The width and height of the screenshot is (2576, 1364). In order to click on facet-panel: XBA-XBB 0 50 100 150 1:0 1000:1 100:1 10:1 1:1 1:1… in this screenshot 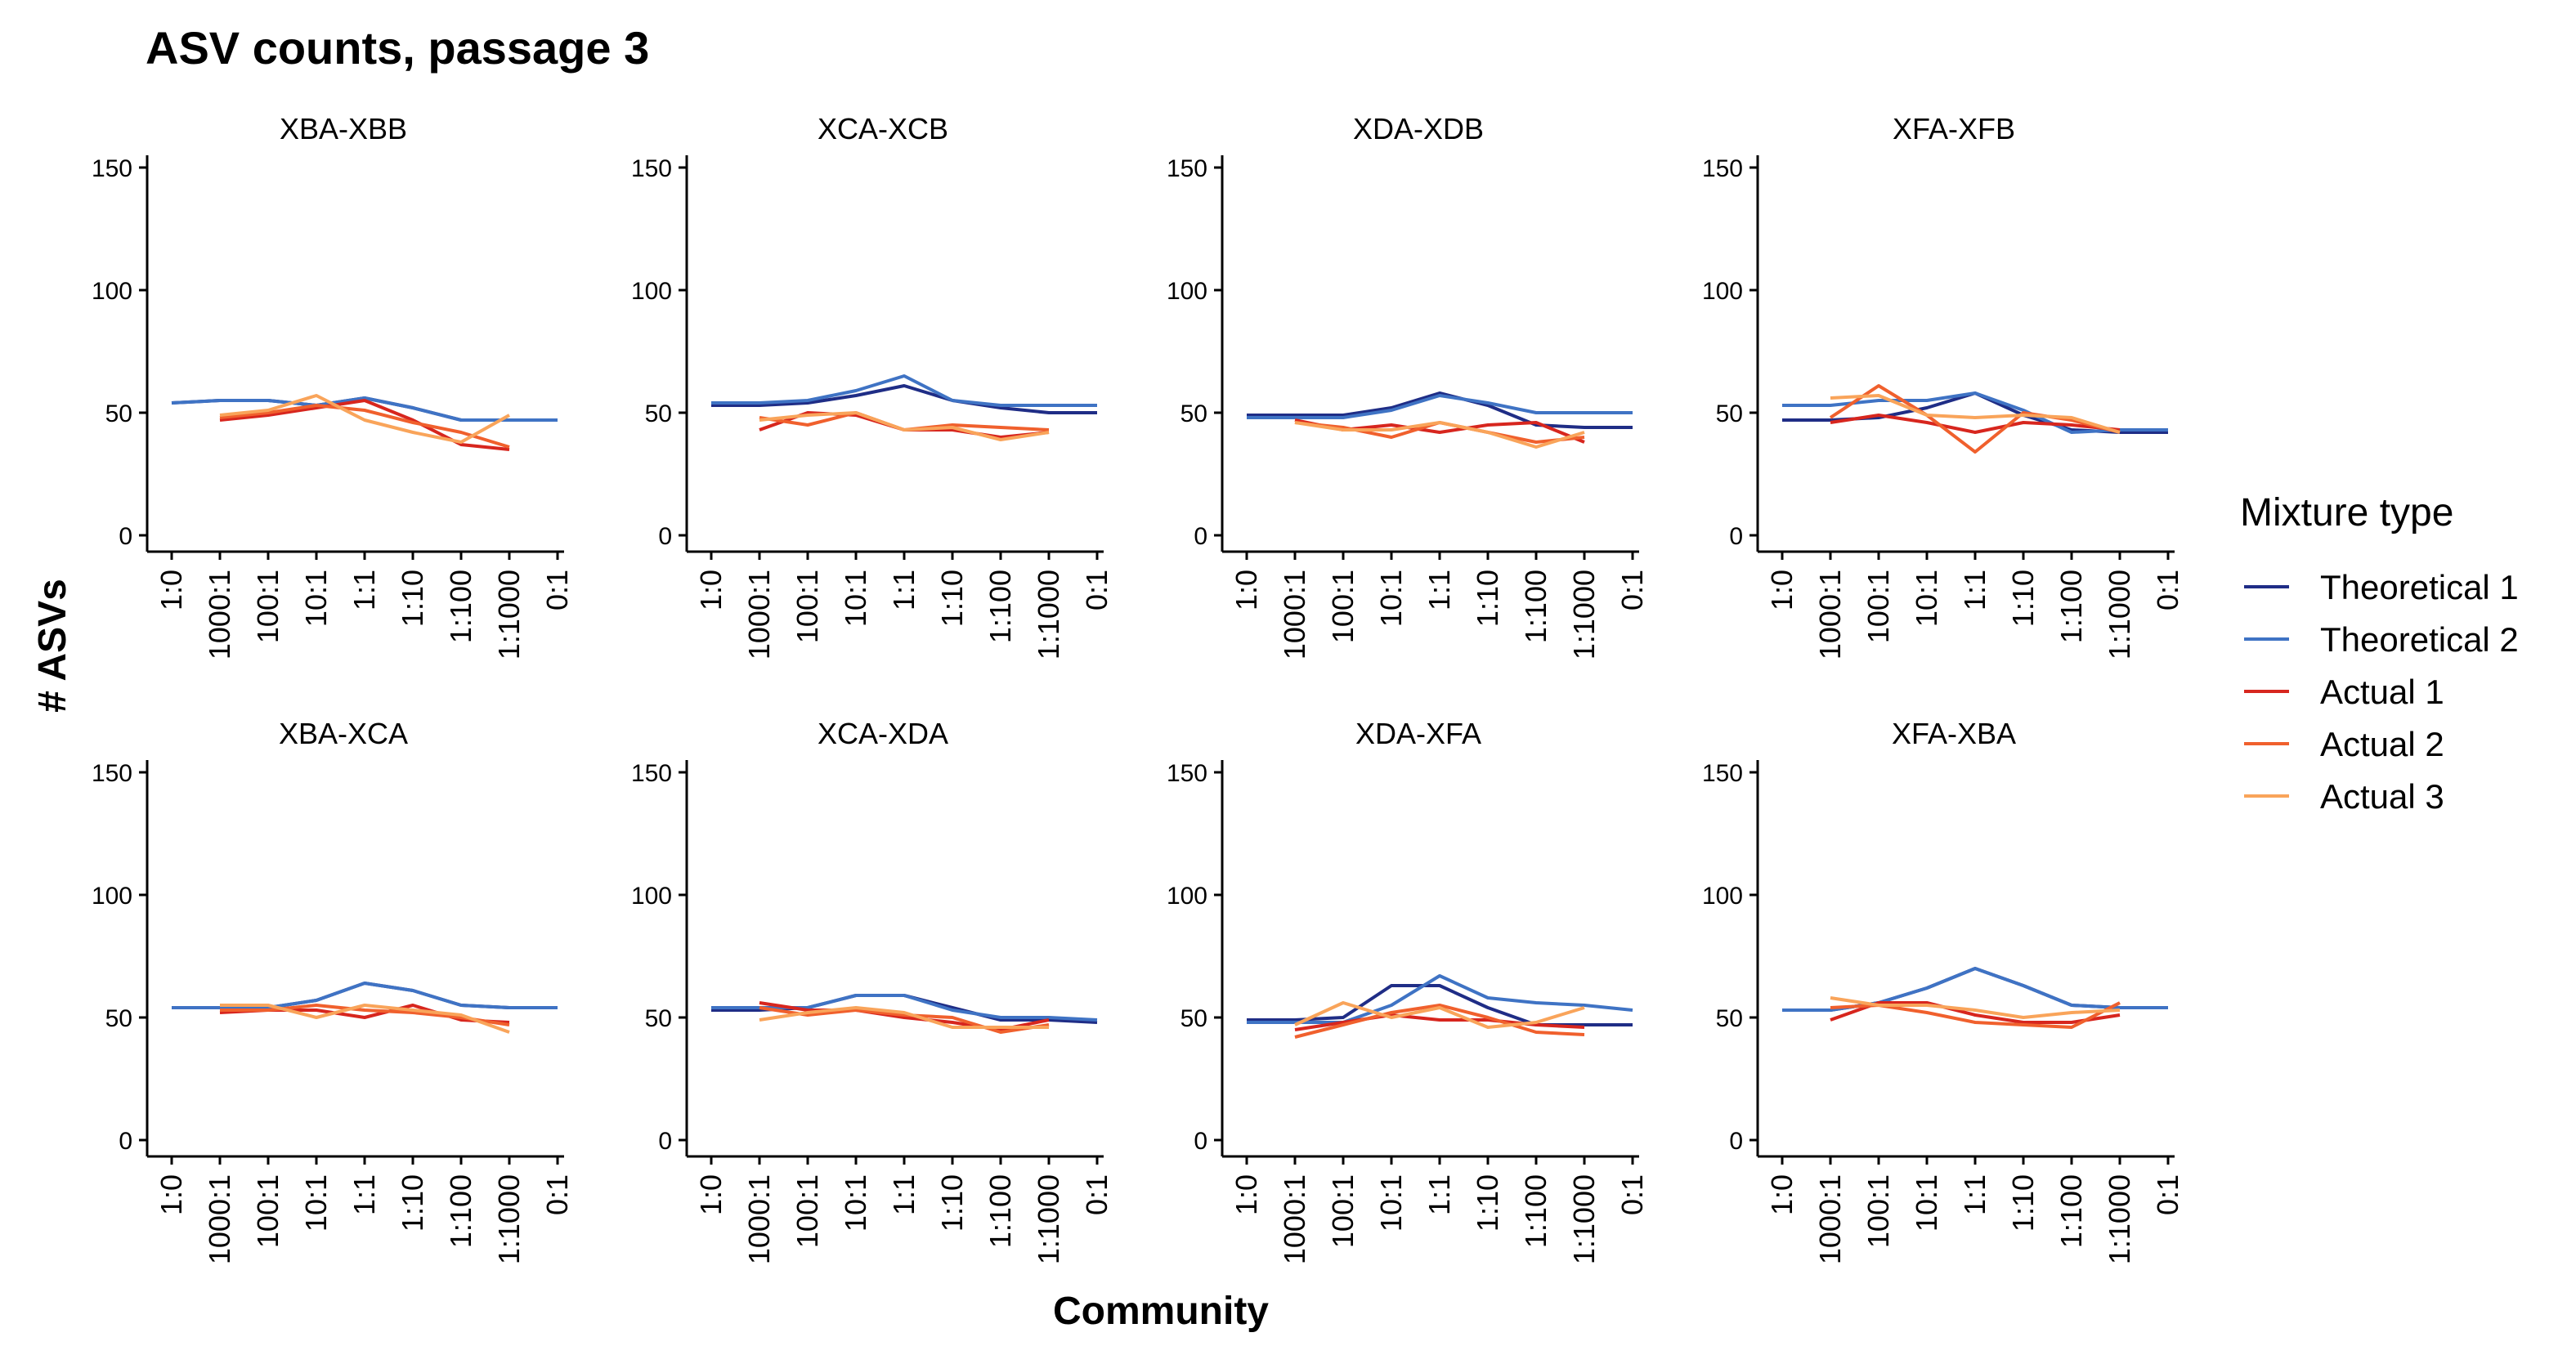, I will do `click(333, 386)`.